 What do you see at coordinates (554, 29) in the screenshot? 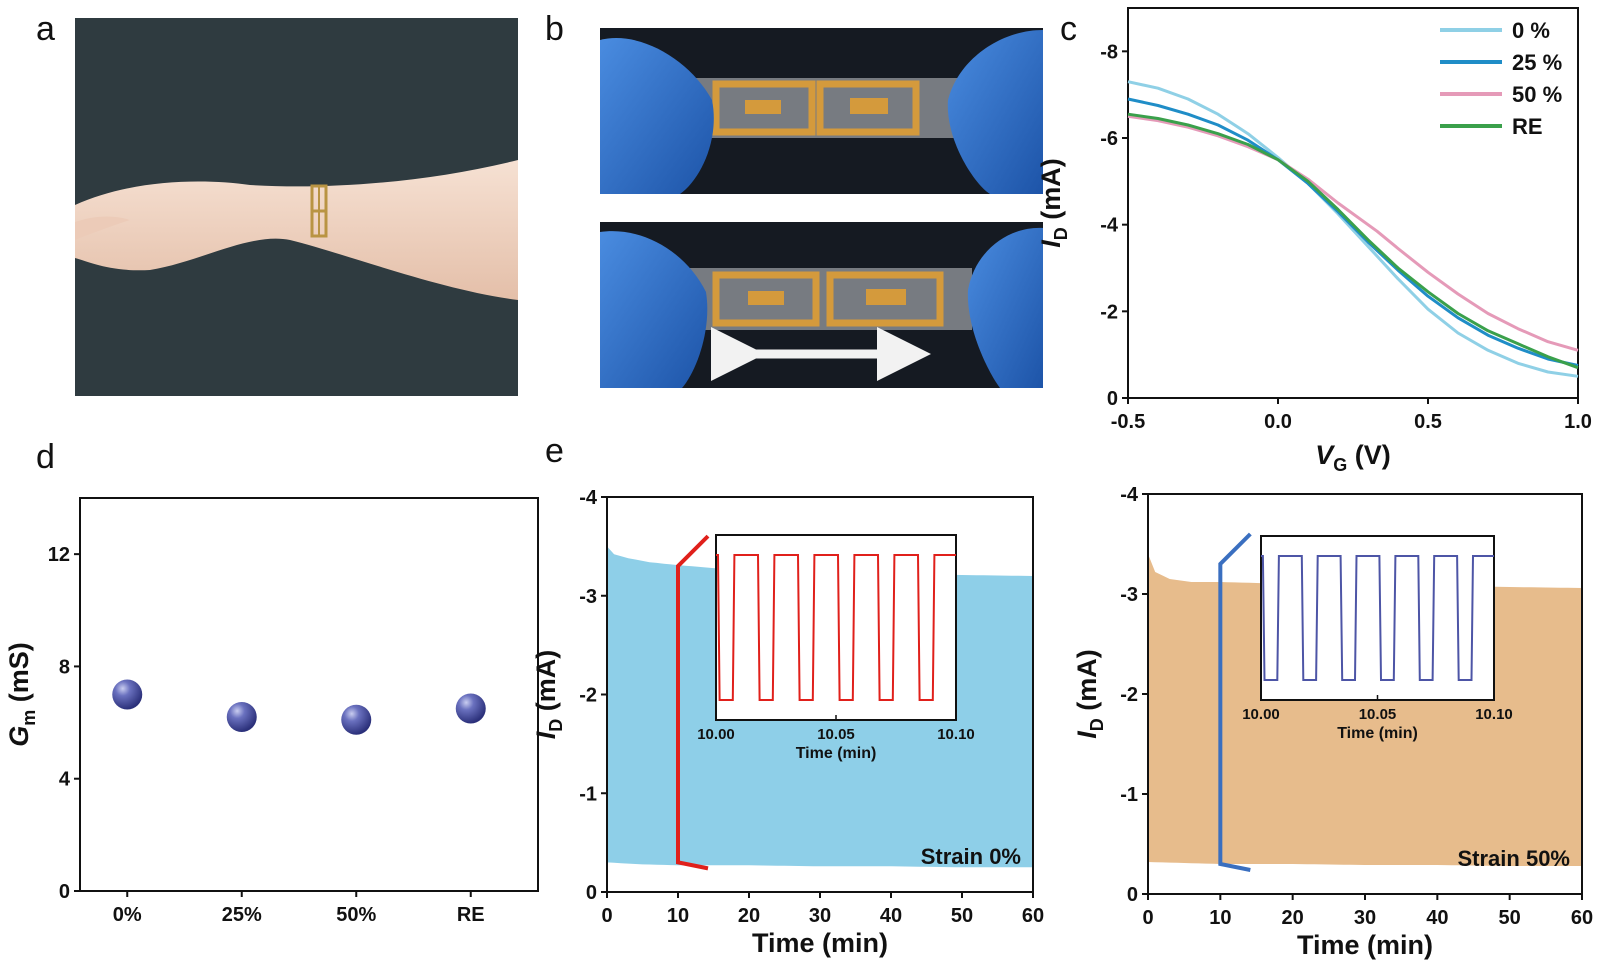
I see `panel-label-b: b` at bounding box center [554, 29].